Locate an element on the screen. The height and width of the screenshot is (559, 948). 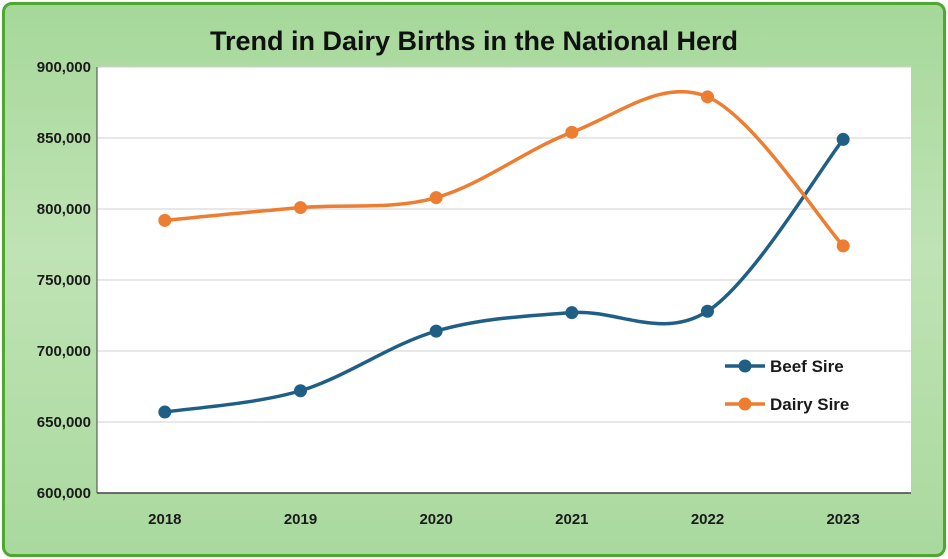
x-tick-label: 2023 is located at coordinates (842, 519).